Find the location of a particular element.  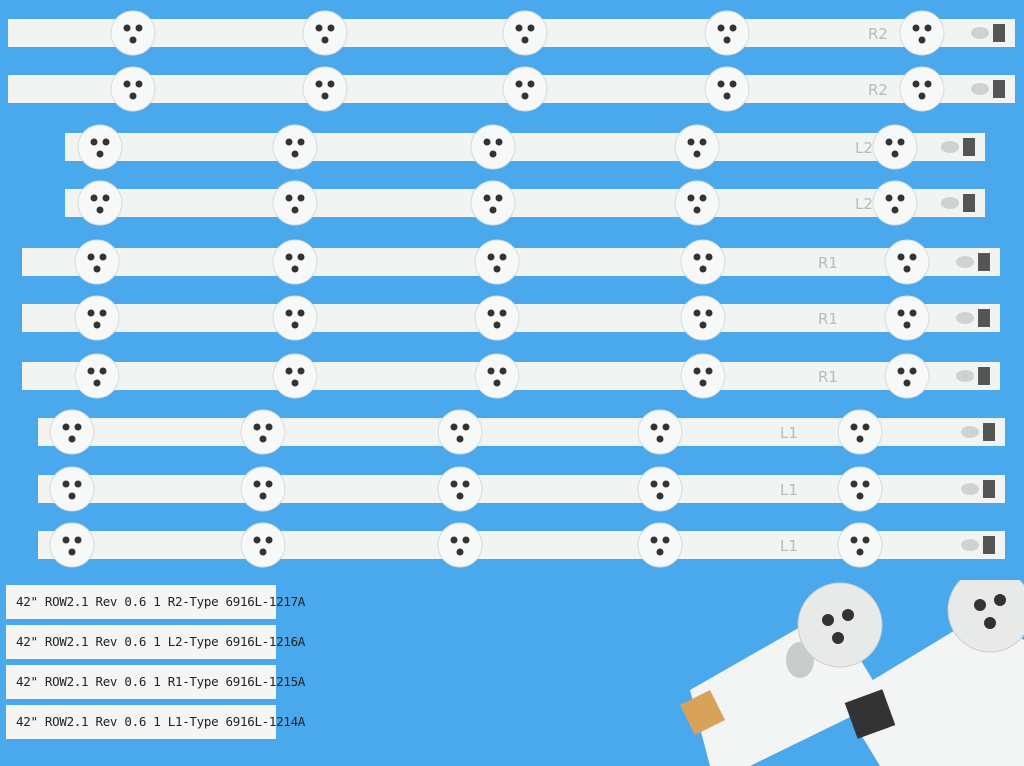

part-label-l1: 42" ROW2.1 Rev 0.6 1 L1-Type 6916L-1214A is located at coordinates (155, 722).